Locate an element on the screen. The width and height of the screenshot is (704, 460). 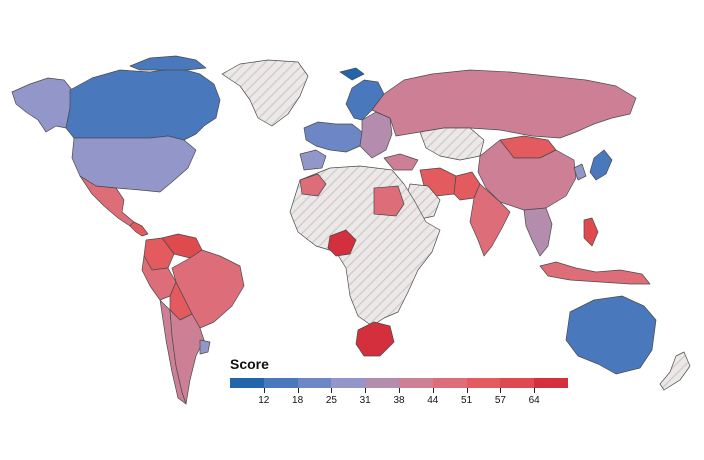
region-russia is located at coordinates (504, 104).